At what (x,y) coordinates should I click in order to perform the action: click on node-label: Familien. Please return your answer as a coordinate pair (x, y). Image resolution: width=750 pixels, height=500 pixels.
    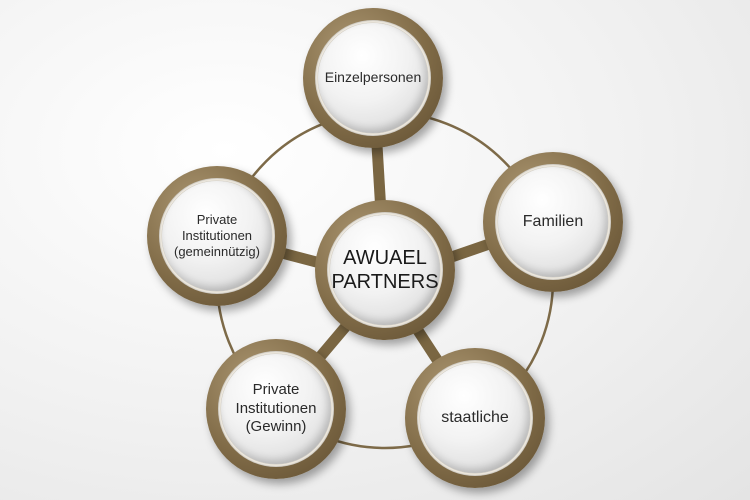
    Looking at the image, I should click on (553, 221).